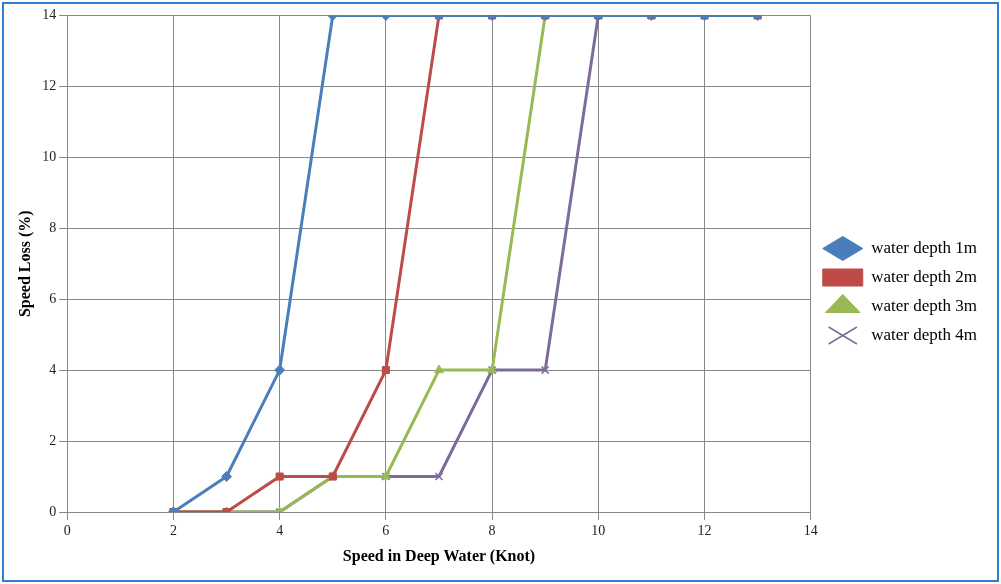 The height and width of the screenshot is (584, 1001). I want to click on y-tick-label: 2, so click(53, 440).